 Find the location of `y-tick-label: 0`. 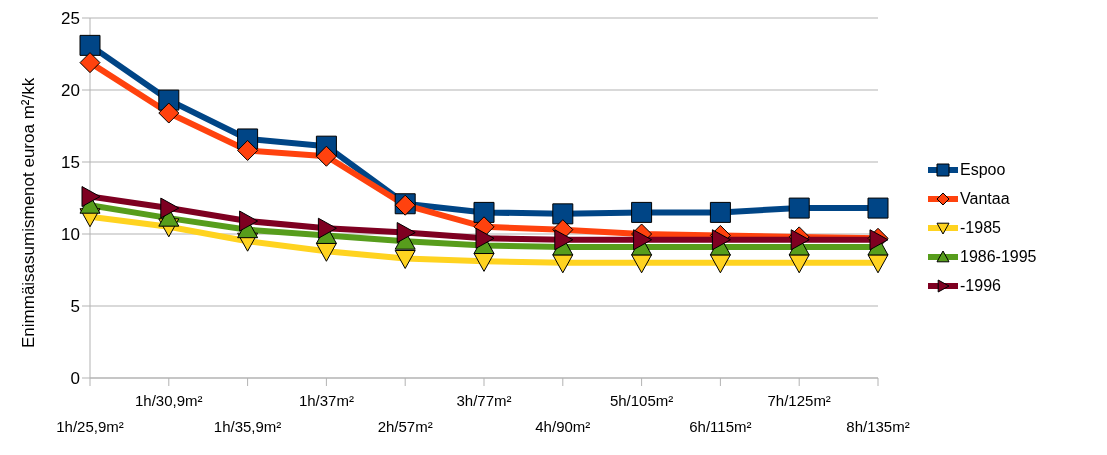

y-tick-label: 0 is located at coordinates (75, 379).